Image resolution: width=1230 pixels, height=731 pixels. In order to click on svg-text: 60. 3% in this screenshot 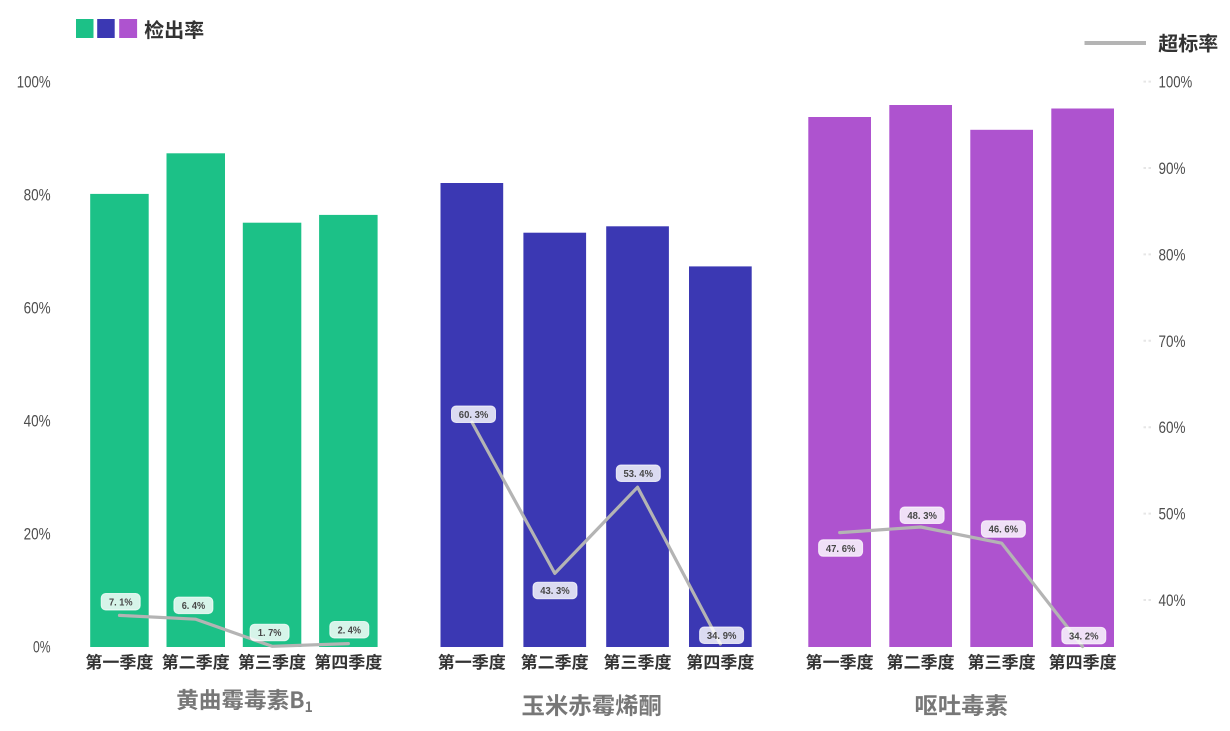, I will do `click(474, 415)`.